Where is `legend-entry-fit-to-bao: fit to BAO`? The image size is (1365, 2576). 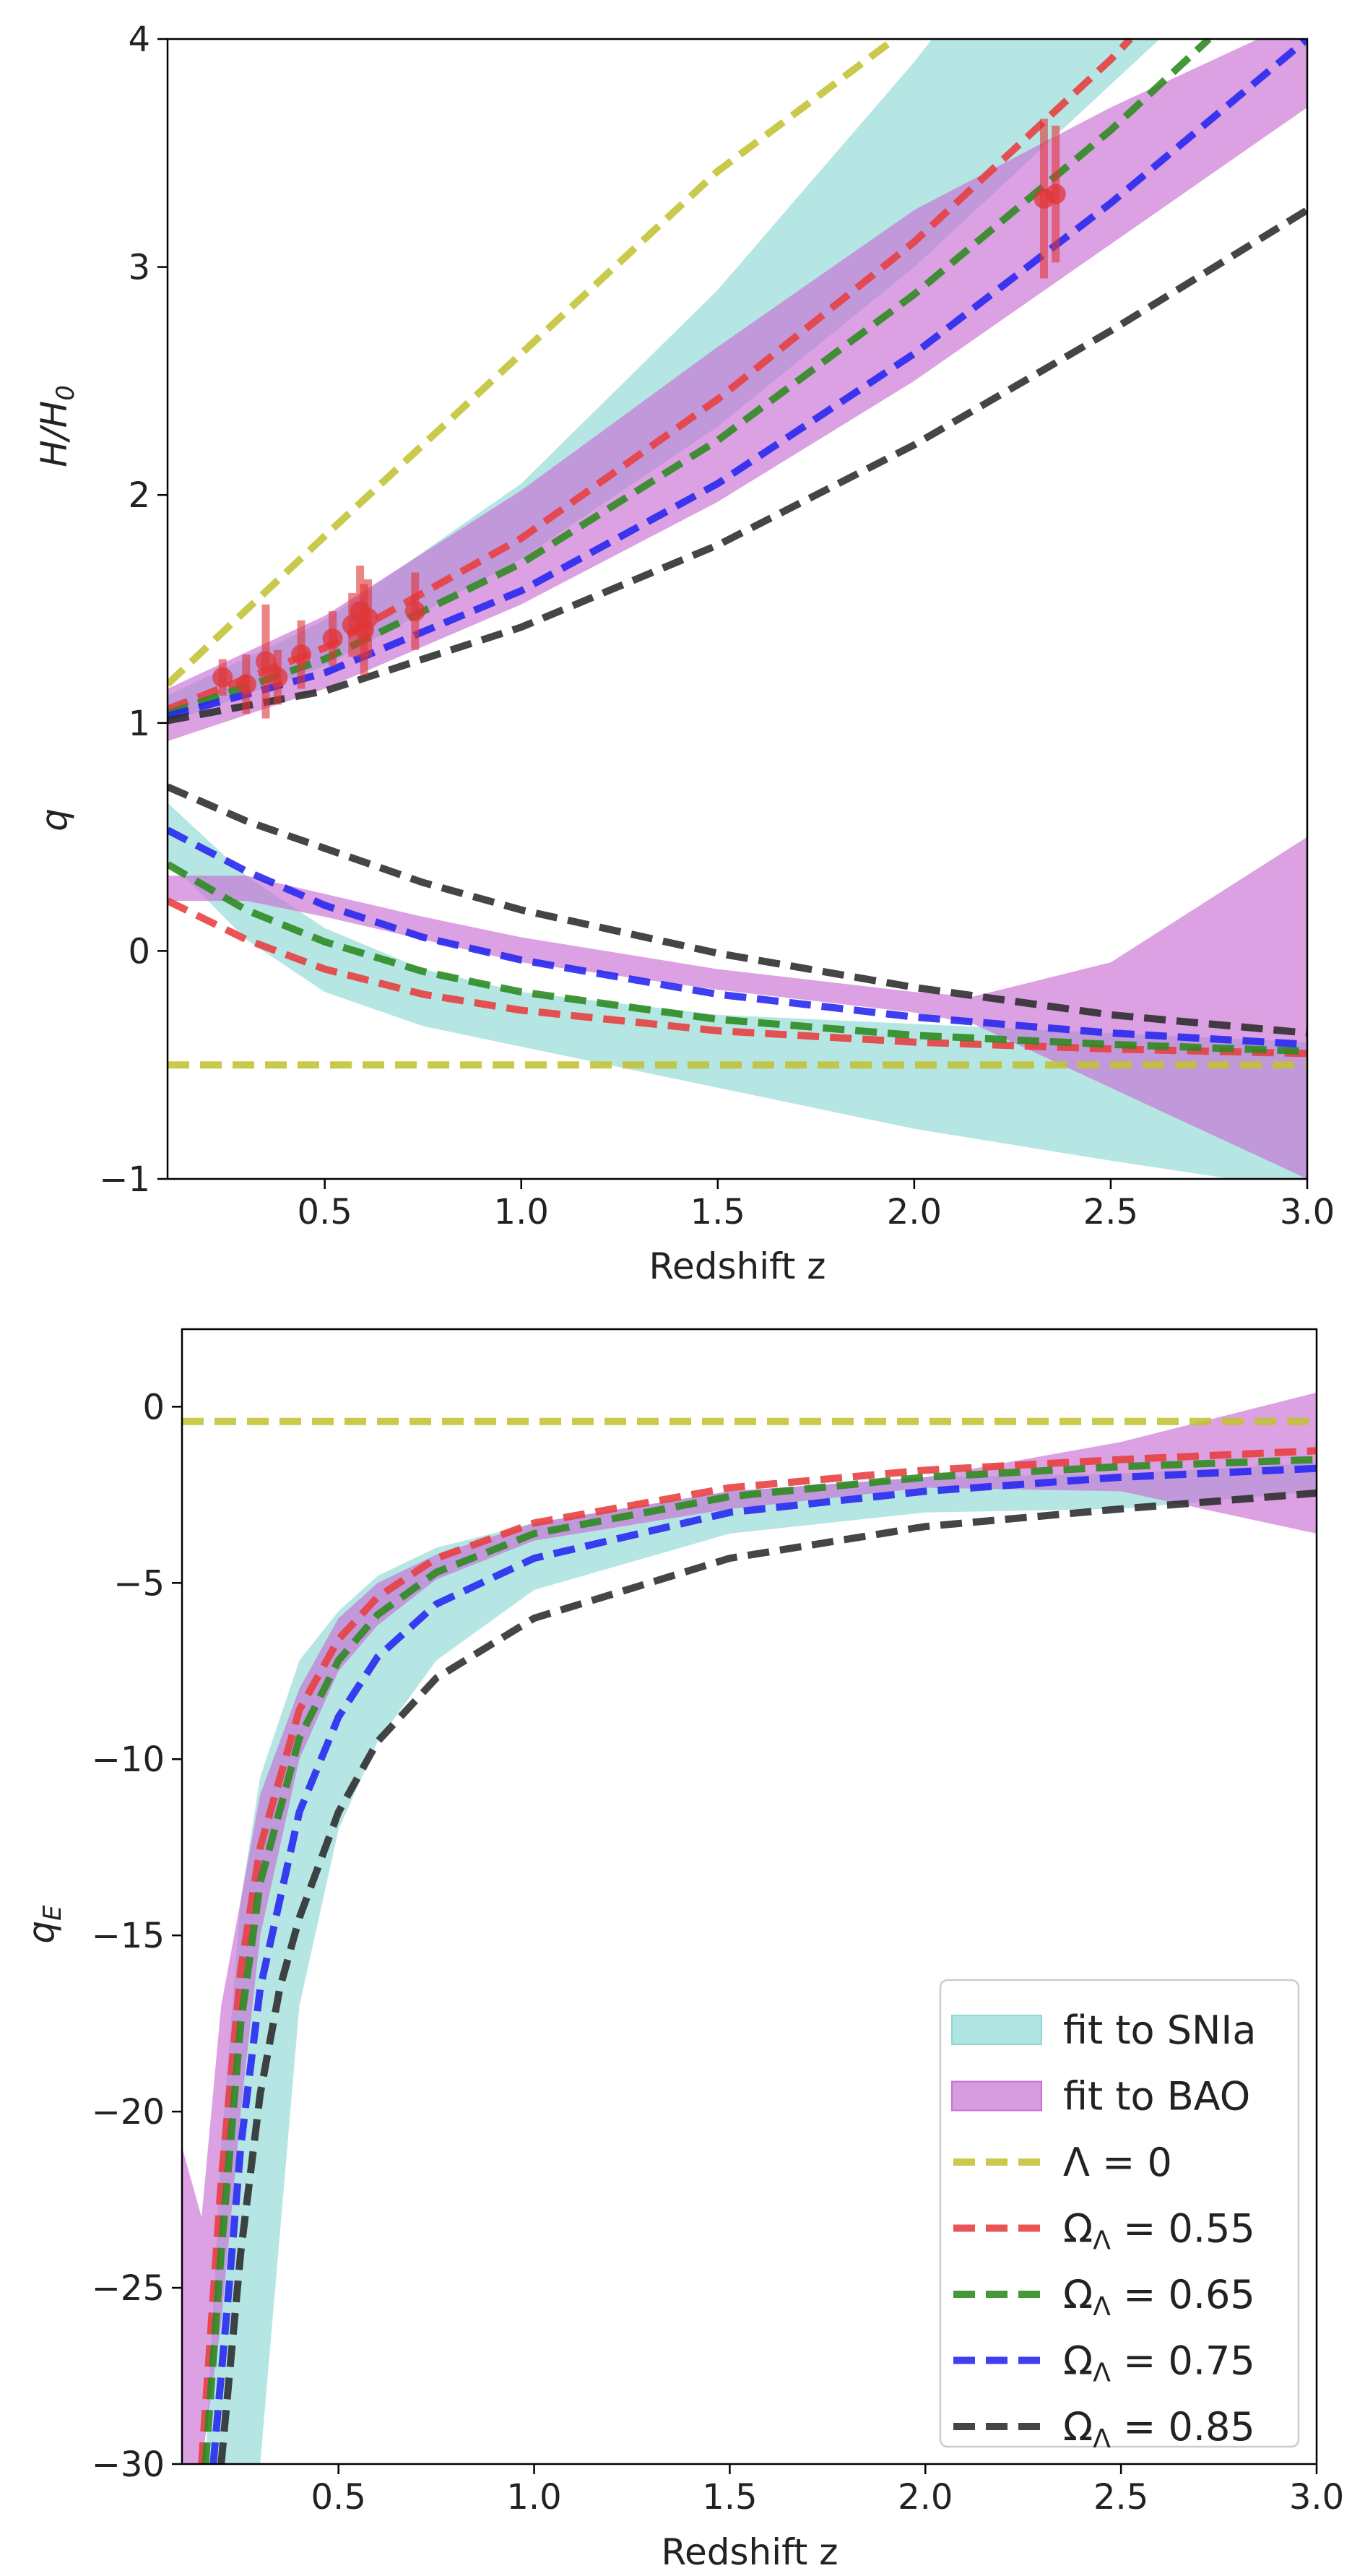
legend-entry-fit-to-bao: fit to BAO is located at coordinates (1100, 2096).